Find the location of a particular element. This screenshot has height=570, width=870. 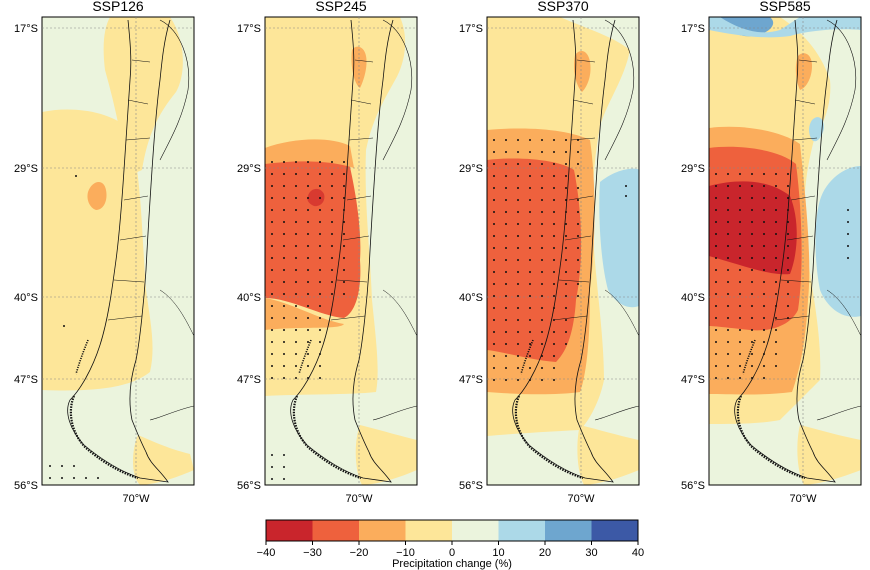

colorbar-tick-label: 30 is located at coordinates (591, 553).